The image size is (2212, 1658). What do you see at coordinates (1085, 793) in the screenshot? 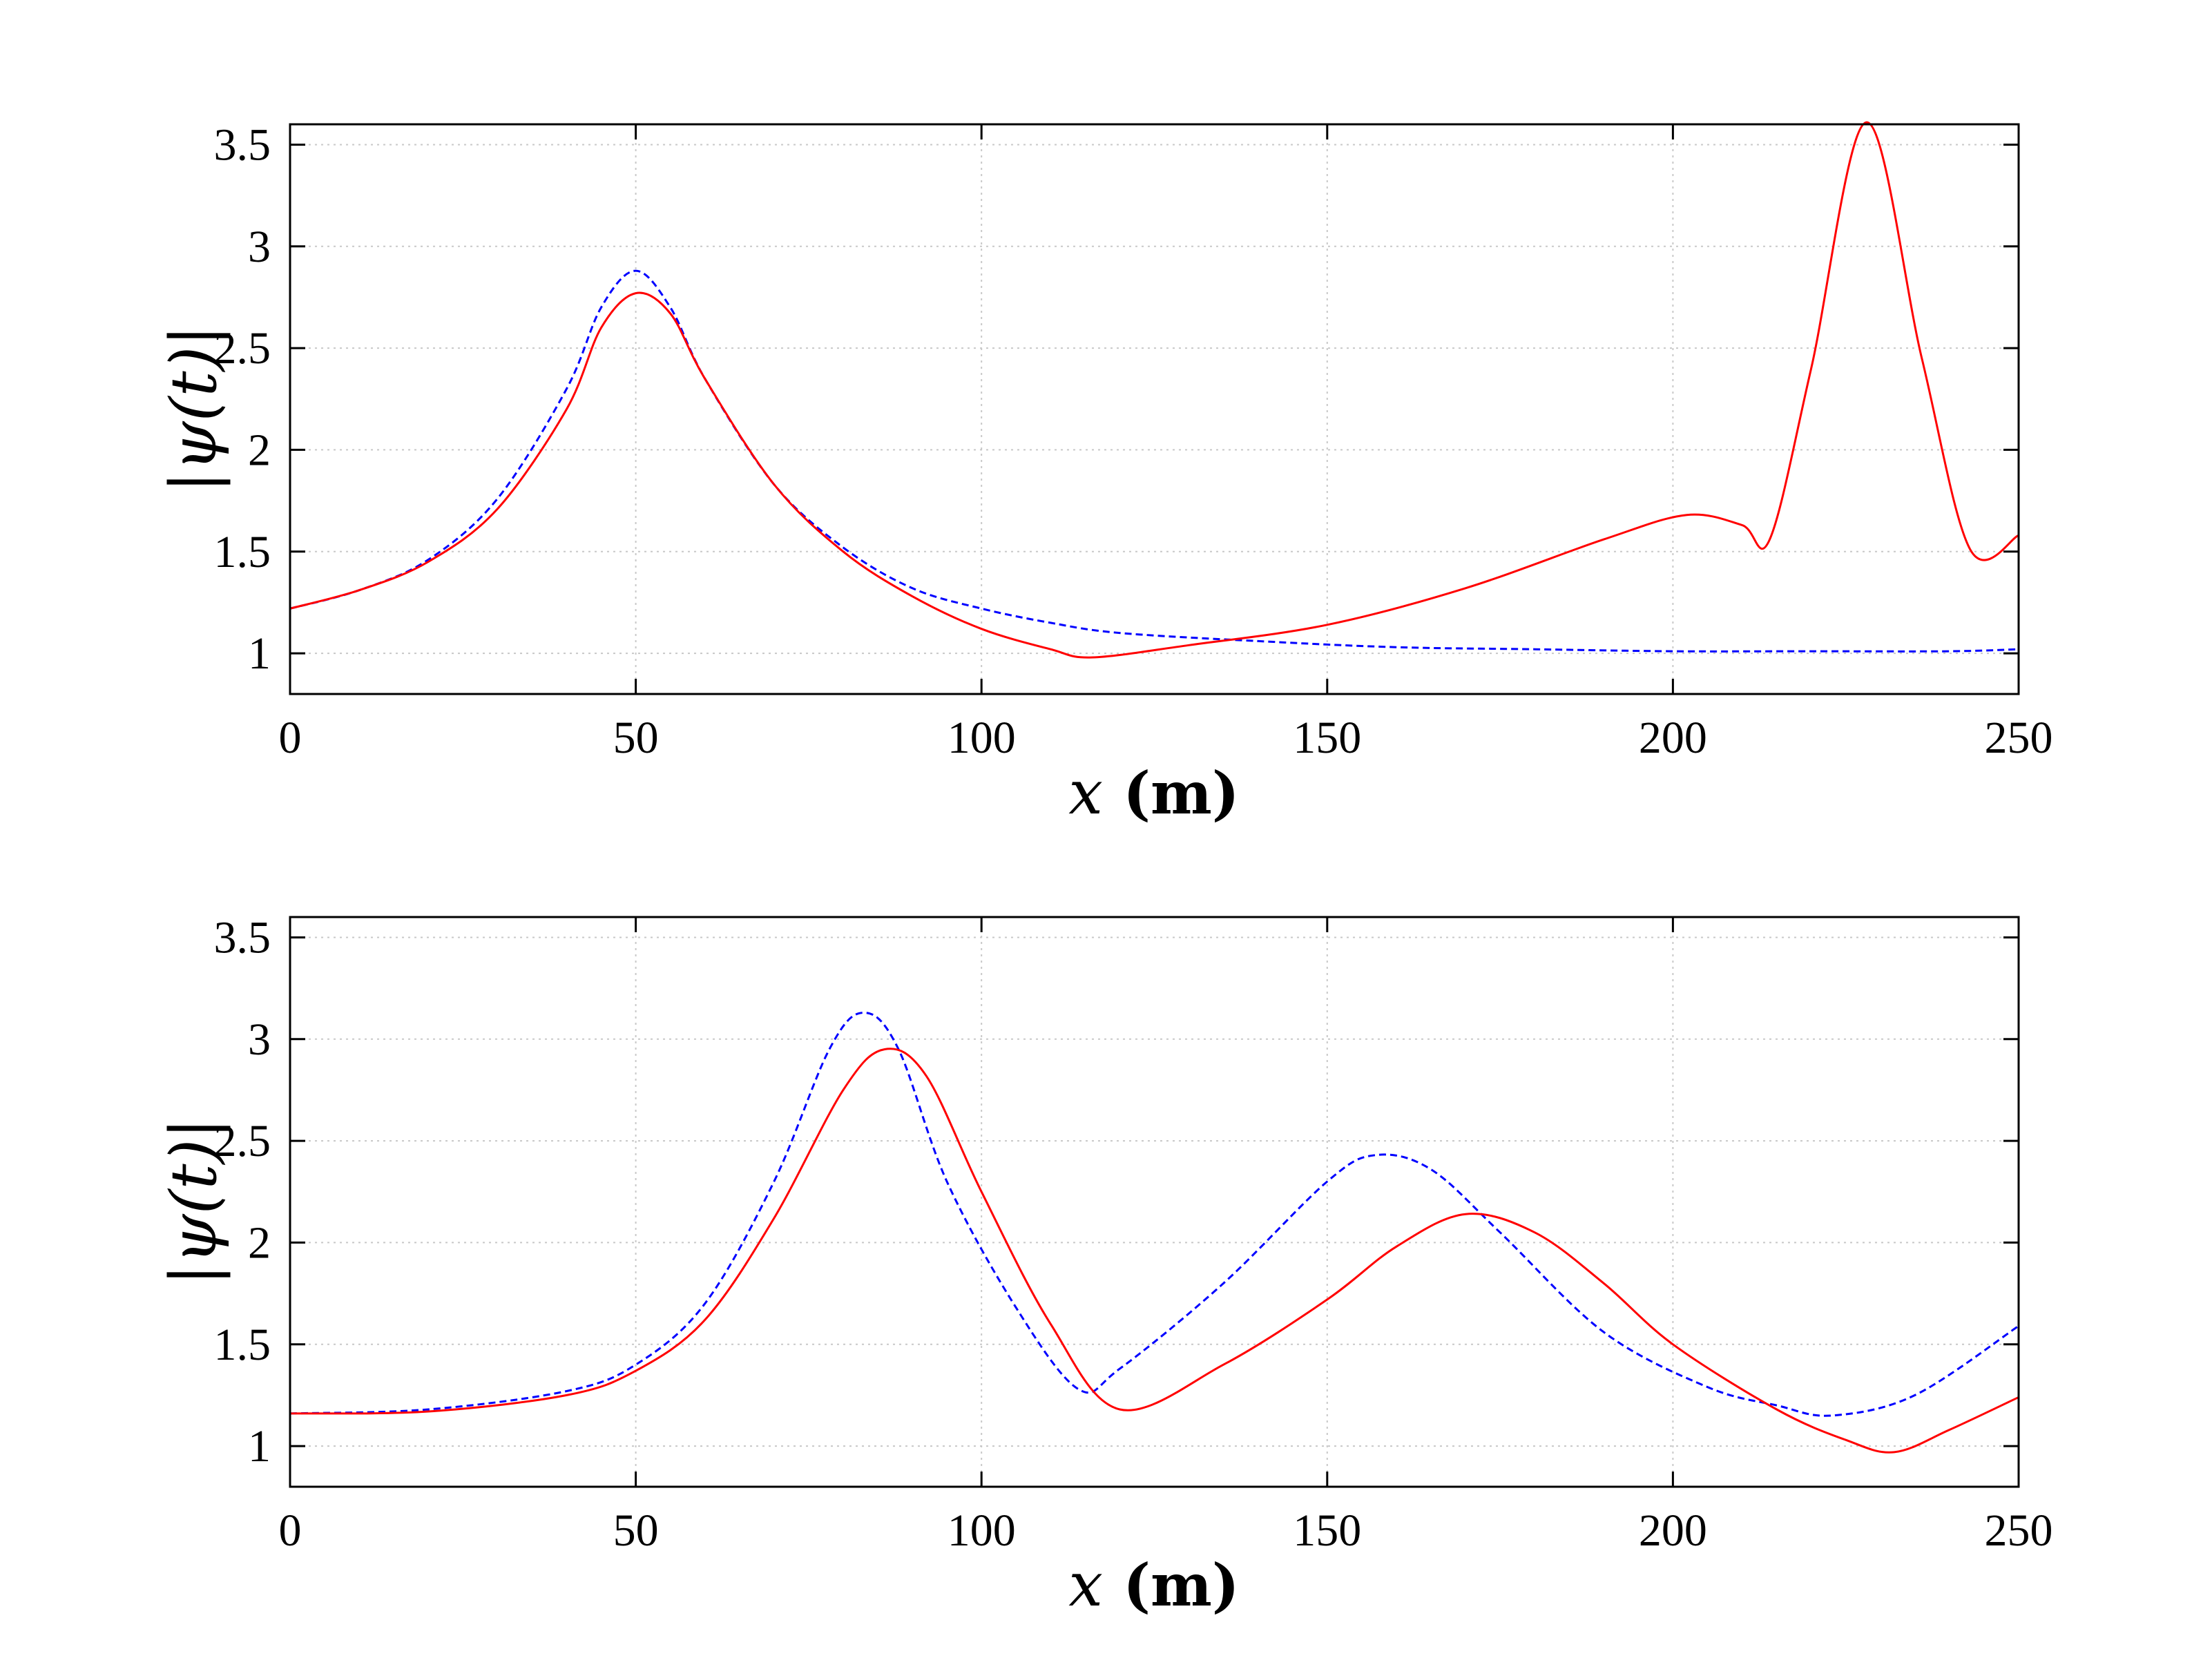
I see `top-plot-xlabel-variable: x` at bounding box center [1085, 793].